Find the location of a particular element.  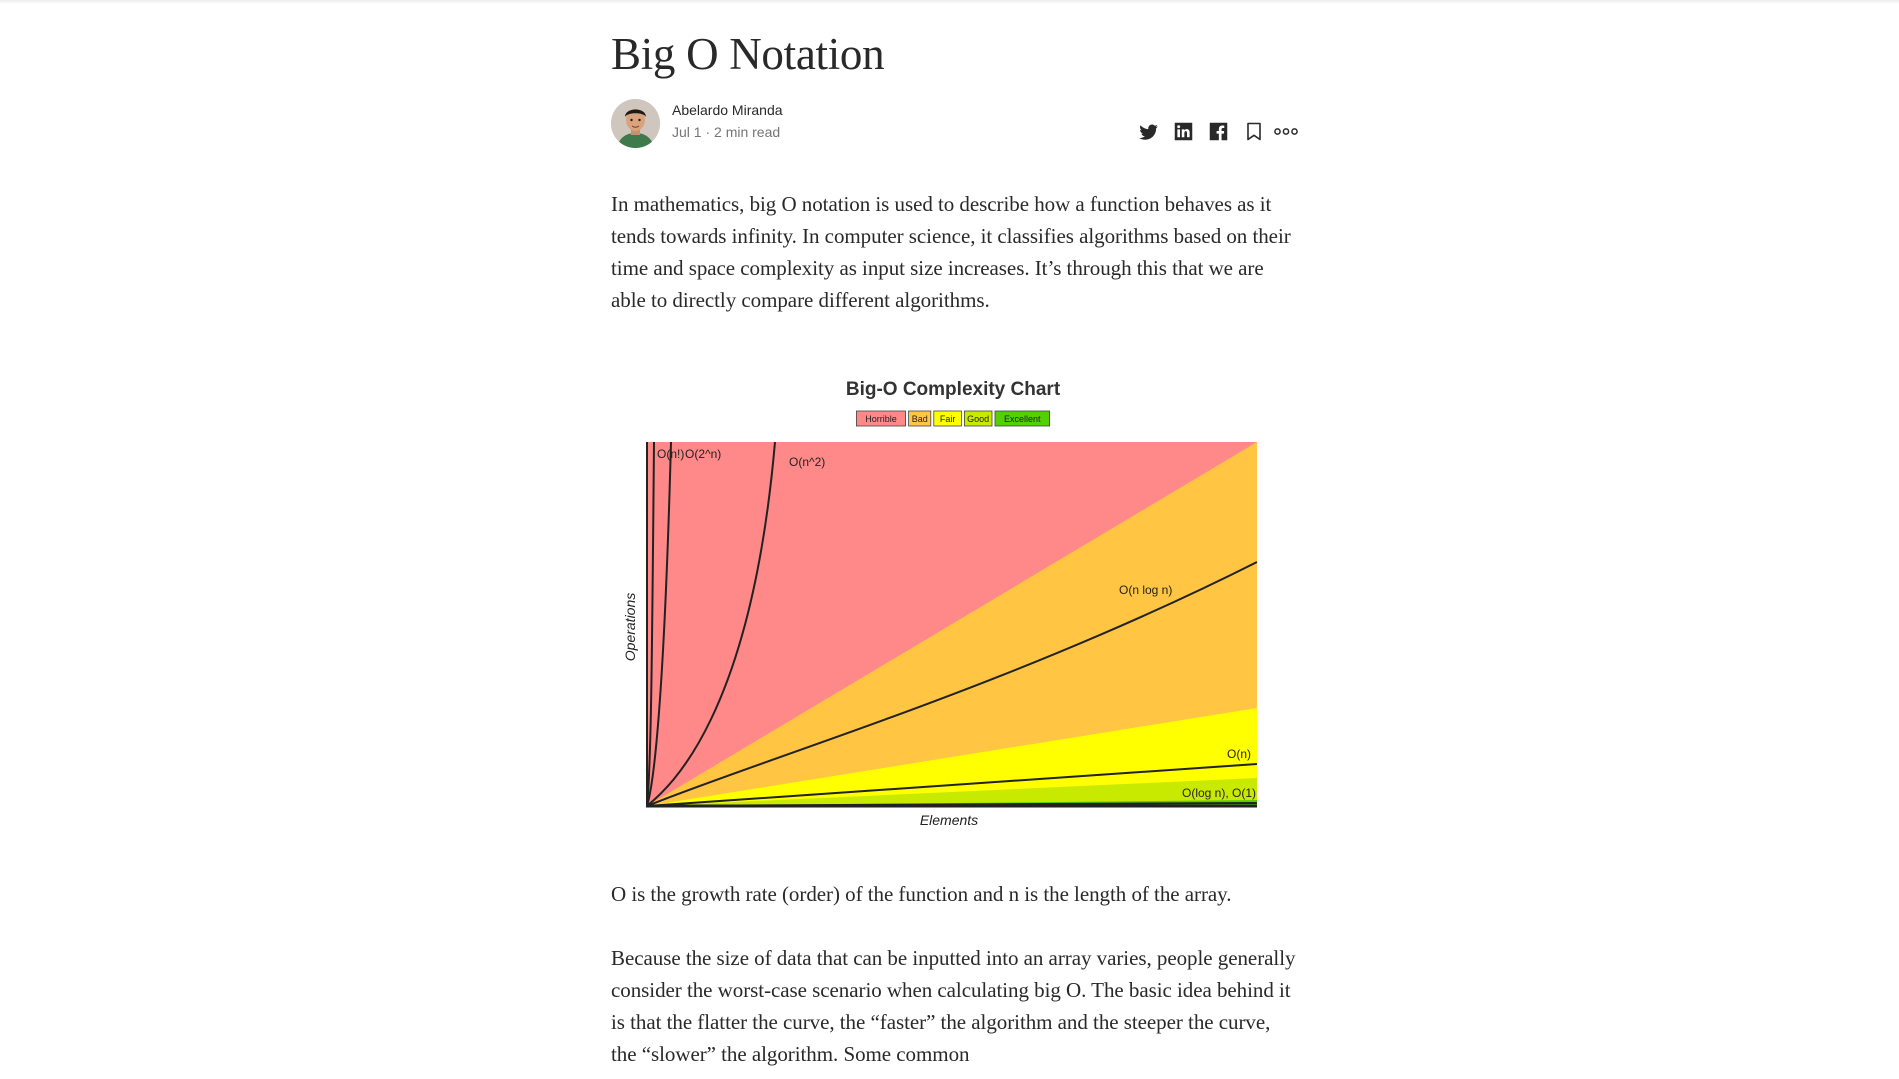

legend-label-bad: Bad is located at coordinates (920, 419).